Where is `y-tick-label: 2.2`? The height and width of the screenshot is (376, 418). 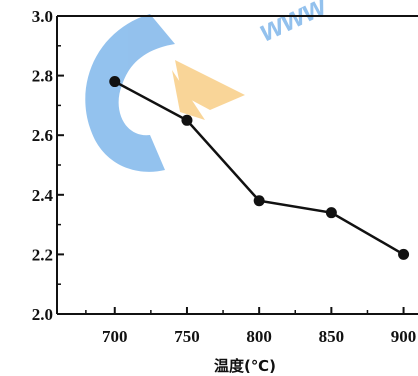
y-tick-label: 2.2 is located at coordinates (42, 254).